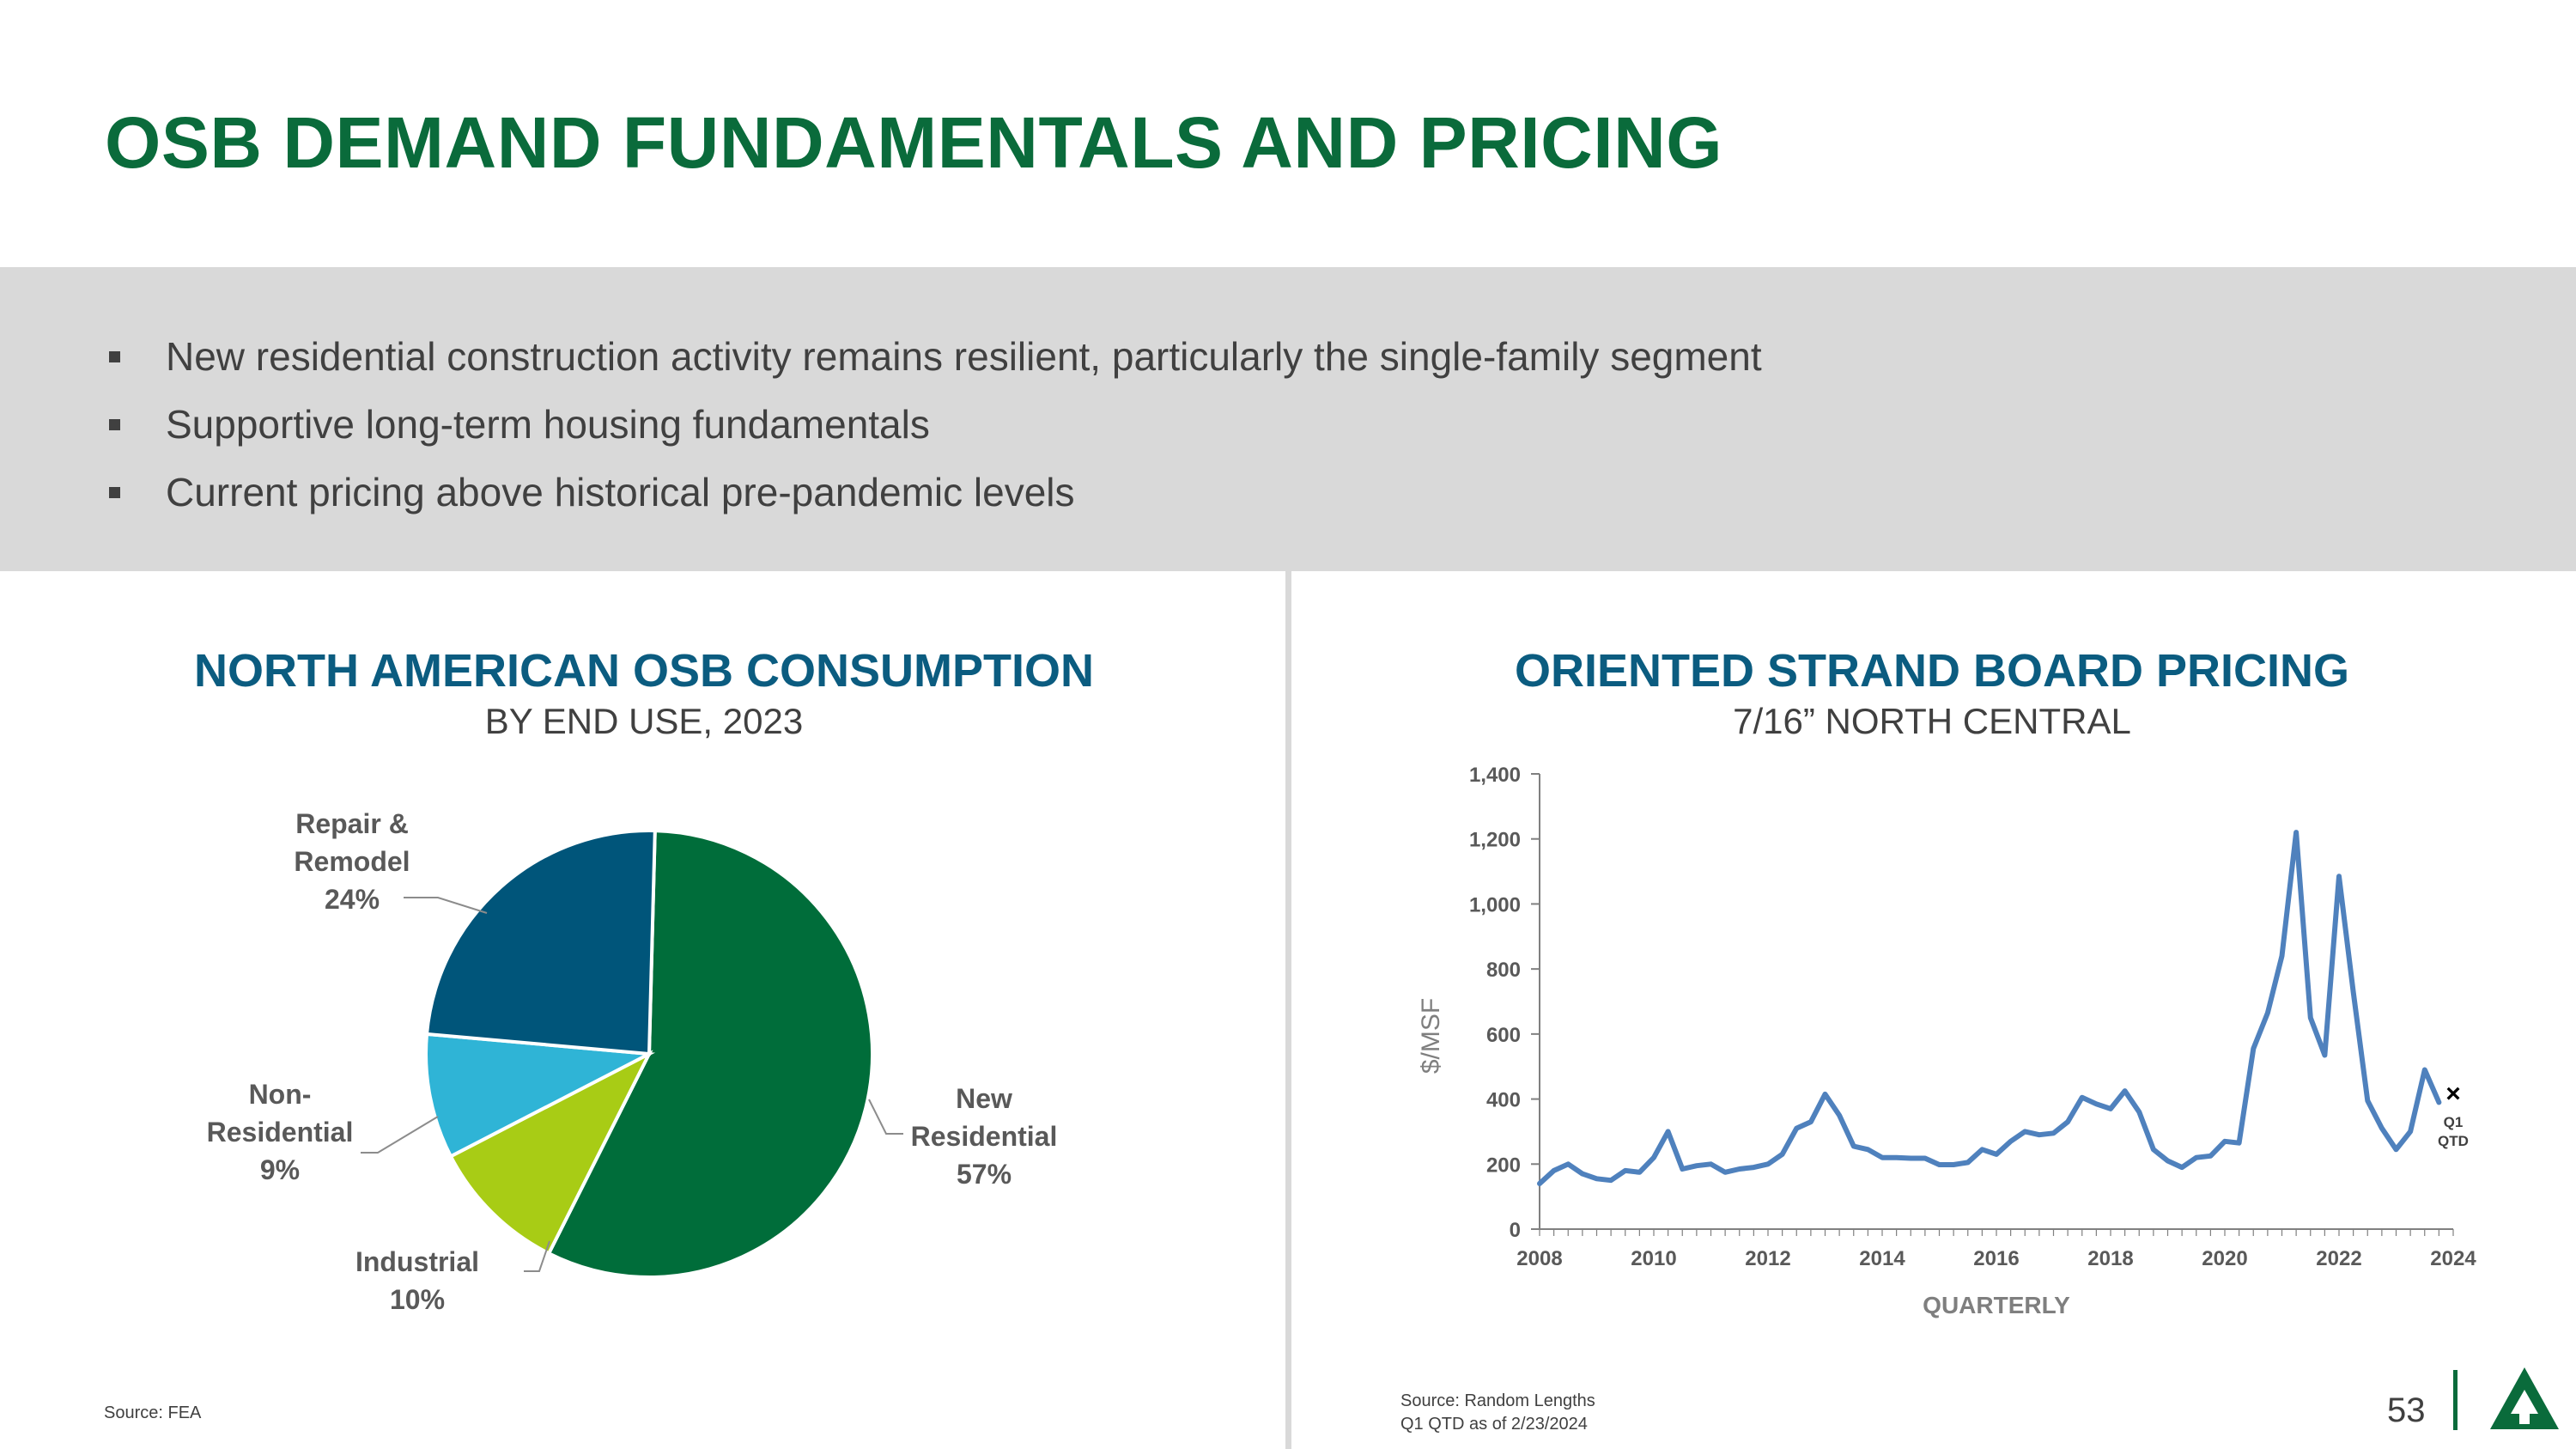  Describe the element at coordinates (914, 142) in the screenshot. I see `page-title: OSB DEMAND FUNDAMENTALS AND PRICING` at that location.